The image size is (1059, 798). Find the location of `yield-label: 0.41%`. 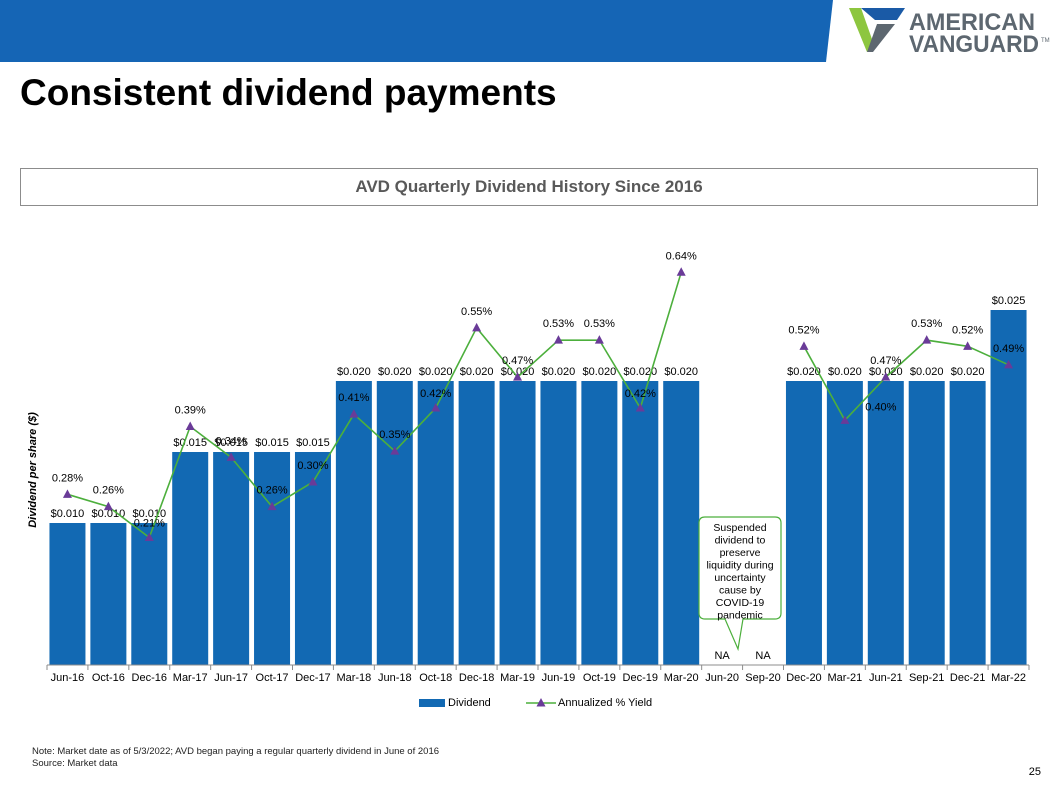

yield-label: 0.41% is located at coordinates (353, 398).